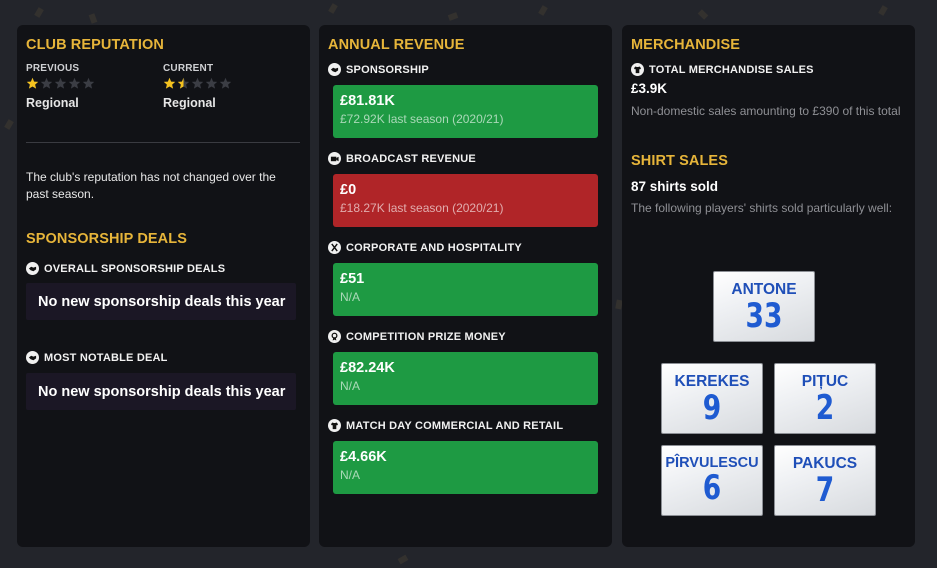 This screenshot has width=937, height=568. Describe the element at coordinates (712, 381) in the screenshot. I see `shirt-player-name: KEREKES` at that location.